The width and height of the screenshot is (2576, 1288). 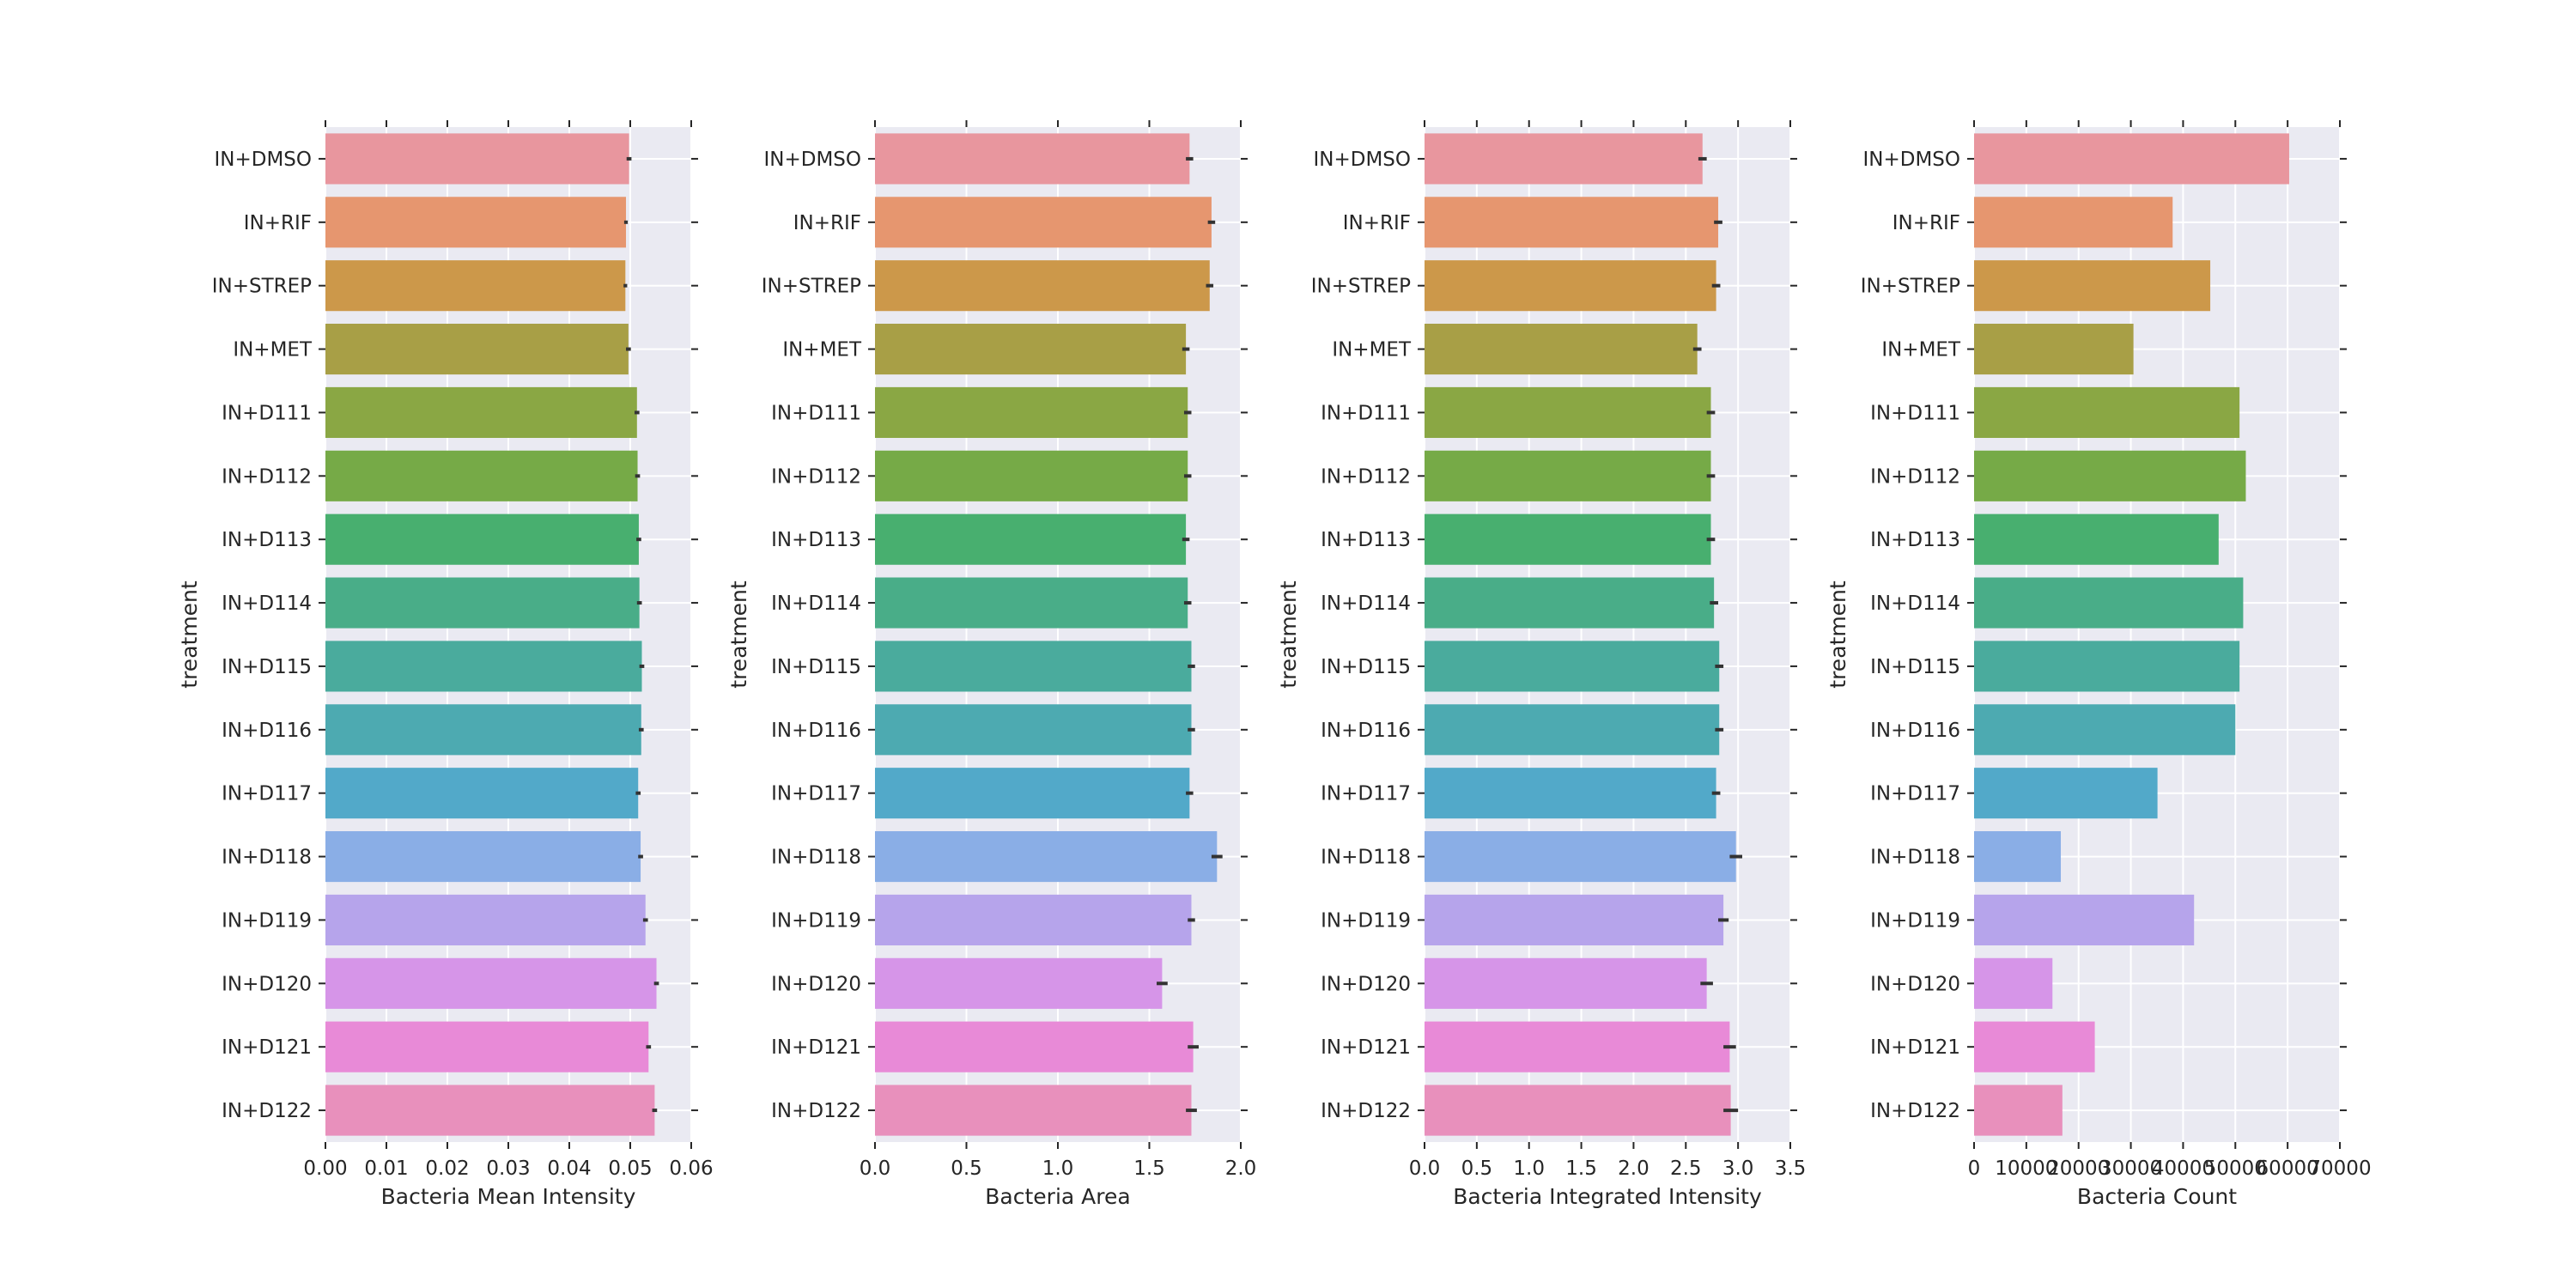 What do you see at coordinates (1561, 349) in the screenshot?
I see `bar-in-met` at bounding box center [1561, 349].